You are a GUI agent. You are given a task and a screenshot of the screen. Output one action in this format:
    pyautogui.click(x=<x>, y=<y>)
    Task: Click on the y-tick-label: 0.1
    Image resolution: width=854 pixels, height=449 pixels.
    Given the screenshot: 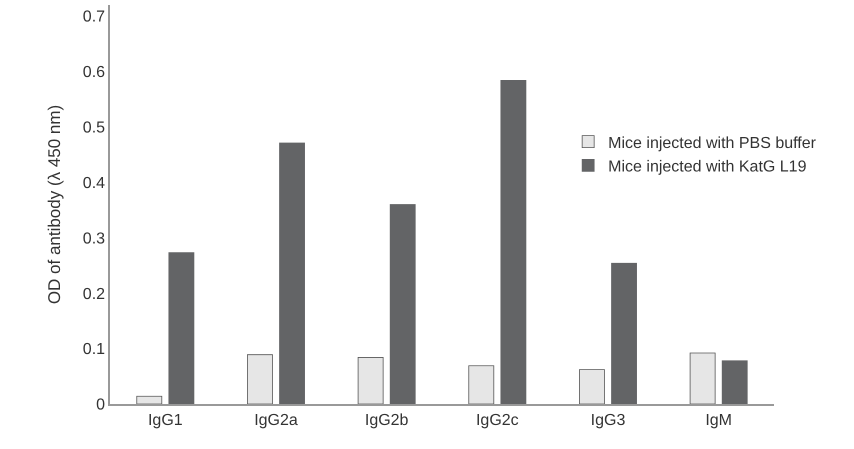 What is the action you would take?
    pyautogui.click(x=94, y=349)
    